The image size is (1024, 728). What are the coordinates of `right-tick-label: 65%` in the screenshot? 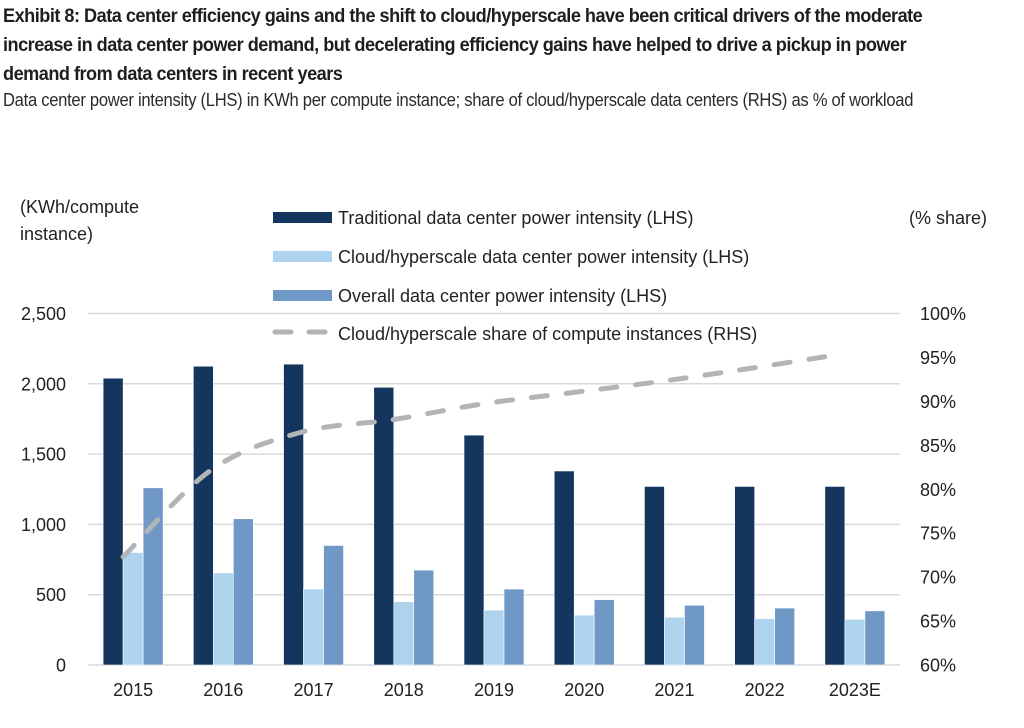 It's located at (938, 622).